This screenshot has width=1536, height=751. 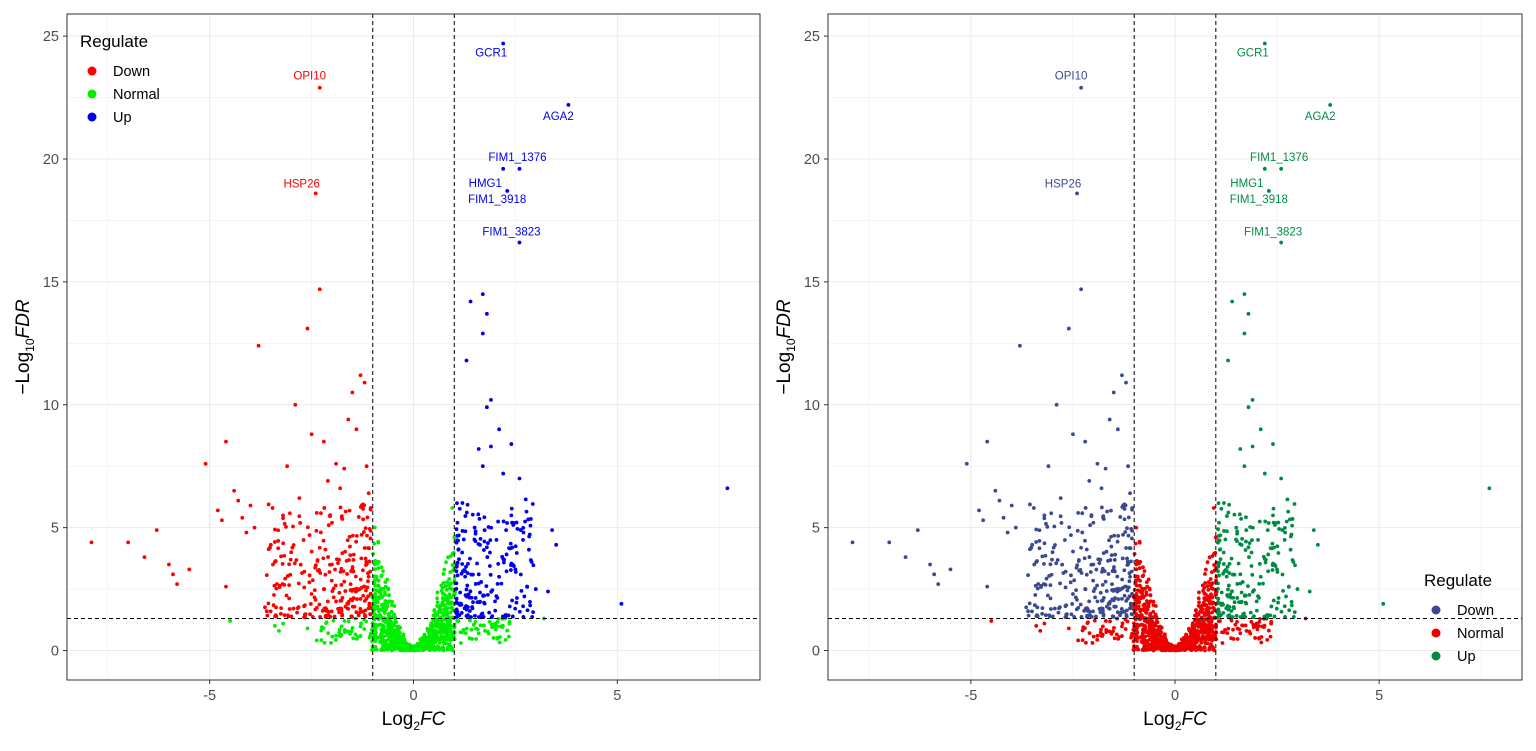 I want to click on x-axis-title-part: Log, so click(x=398, y=719).